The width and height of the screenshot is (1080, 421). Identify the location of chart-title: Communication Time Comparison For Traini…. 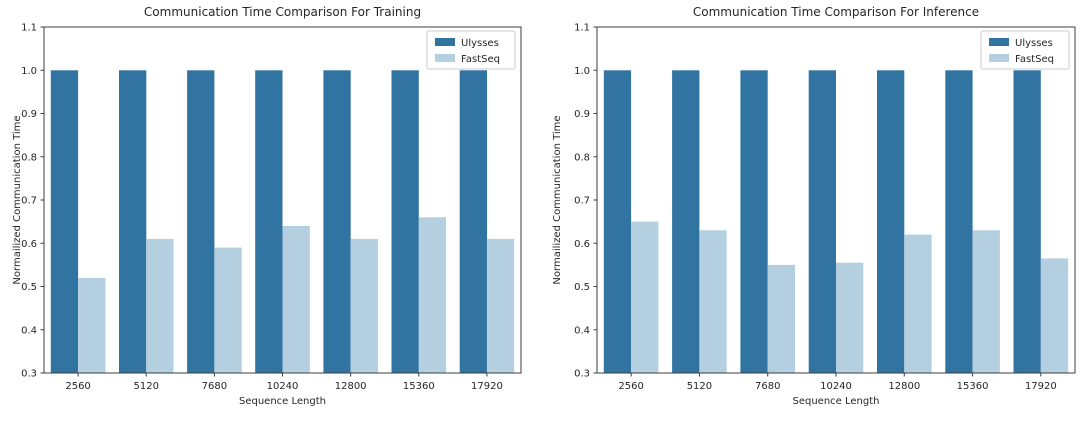
(282, 12).